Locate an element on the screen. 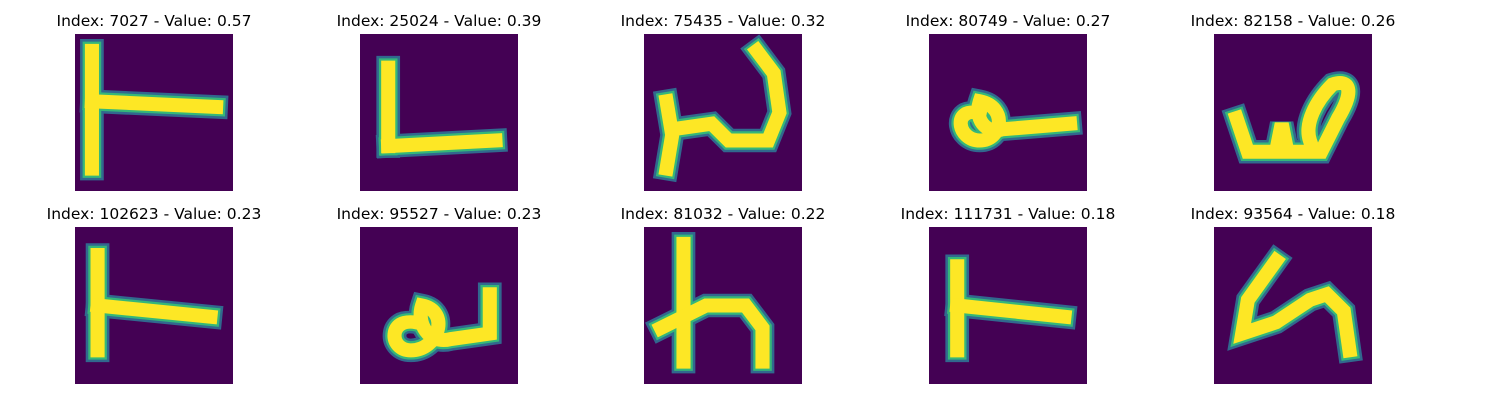 The height and width of the screenshot is (400, 1500). image-panel: Index: 82158 - Value: 0.26 is located at coordinates (1293, 107).